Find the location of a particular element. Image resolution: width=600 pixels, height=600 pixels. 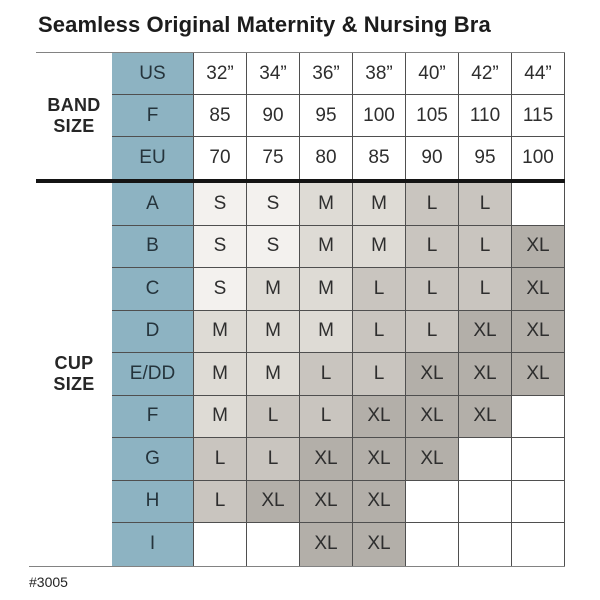

band-key-cell-F: F is located at coordinates (153, 116).